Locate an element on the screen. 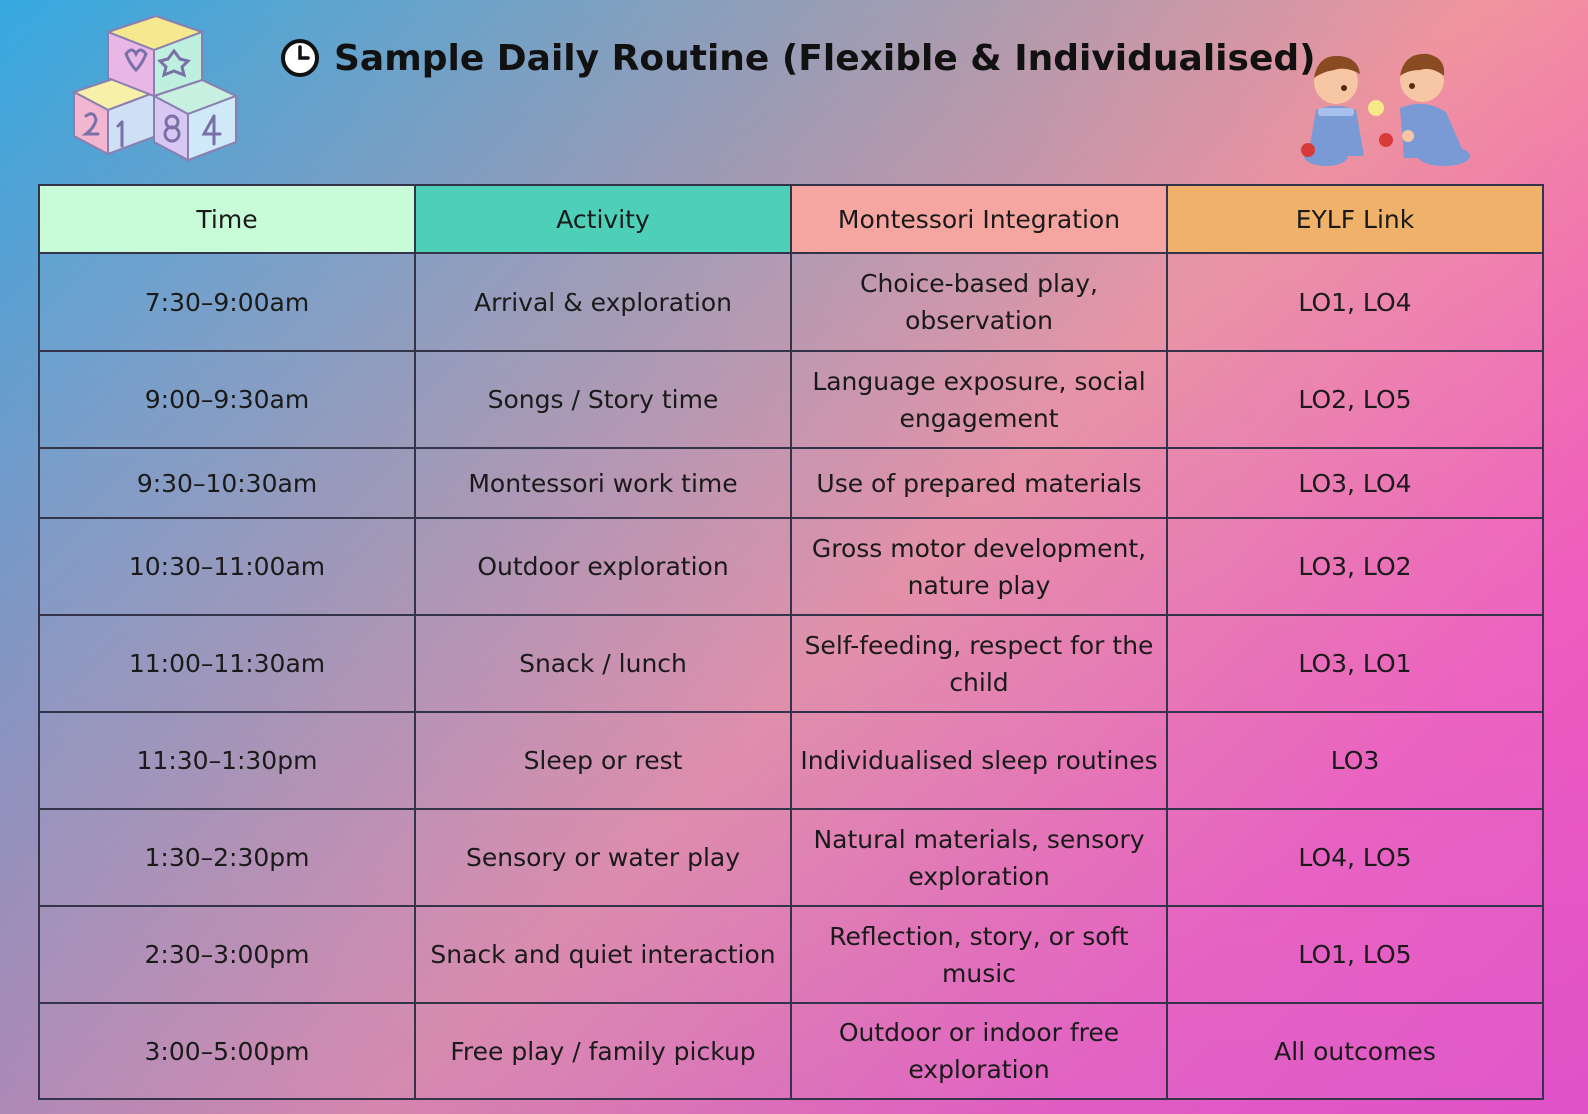 This screenshot has height=1114, width=1588. cell-eylf: LO3 is located at coordinates (1355, 760).